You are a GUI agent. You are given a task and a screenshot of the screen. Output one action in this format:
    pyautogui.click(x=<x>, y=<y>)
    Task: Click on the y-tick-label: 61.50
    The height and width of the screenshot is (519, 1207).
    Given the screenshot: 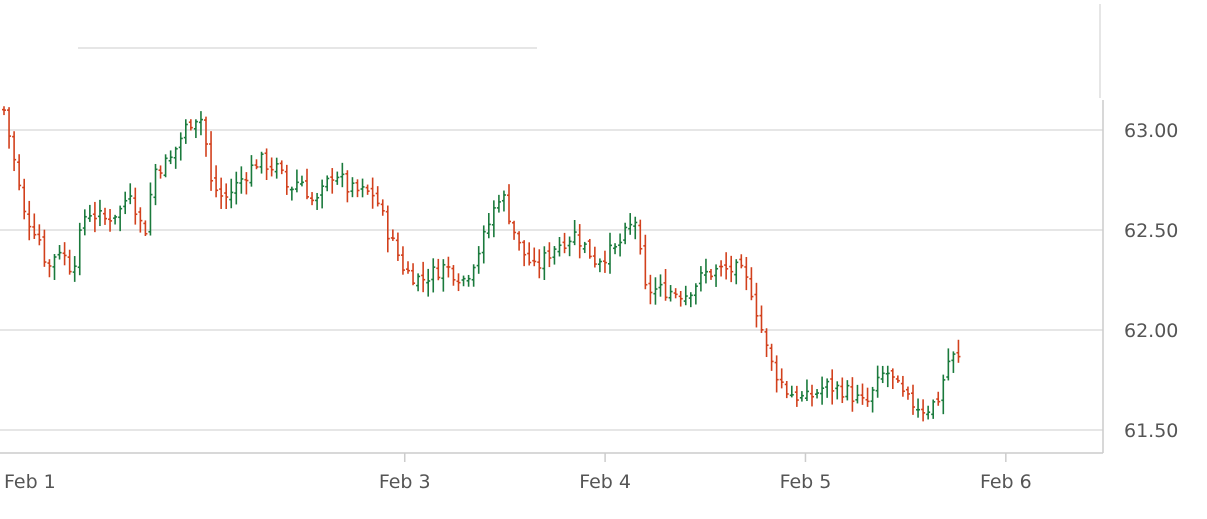 What is the action you would take?
    pyautogui.click(x=1151, y=431)
    